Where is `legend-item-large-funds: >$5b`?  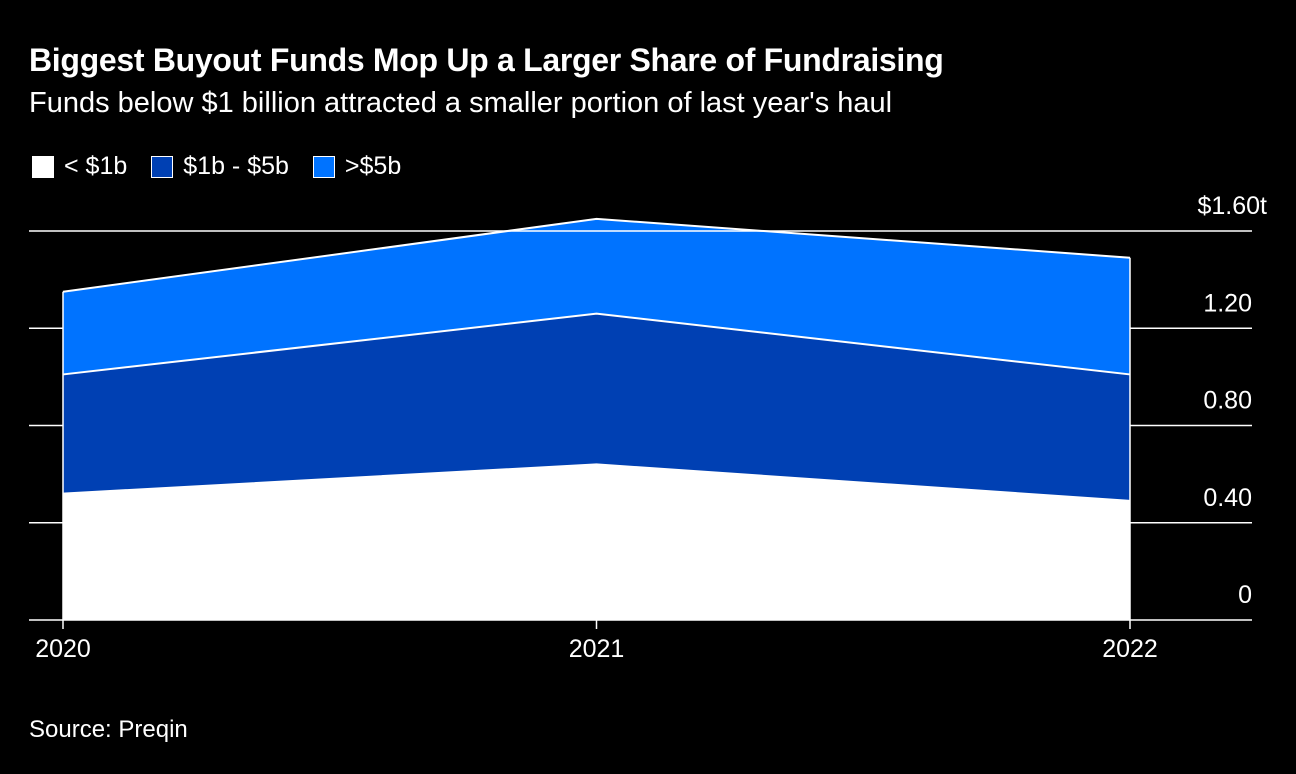 legend-item-large-funds: >$5b is located at coordinates (357, 166).